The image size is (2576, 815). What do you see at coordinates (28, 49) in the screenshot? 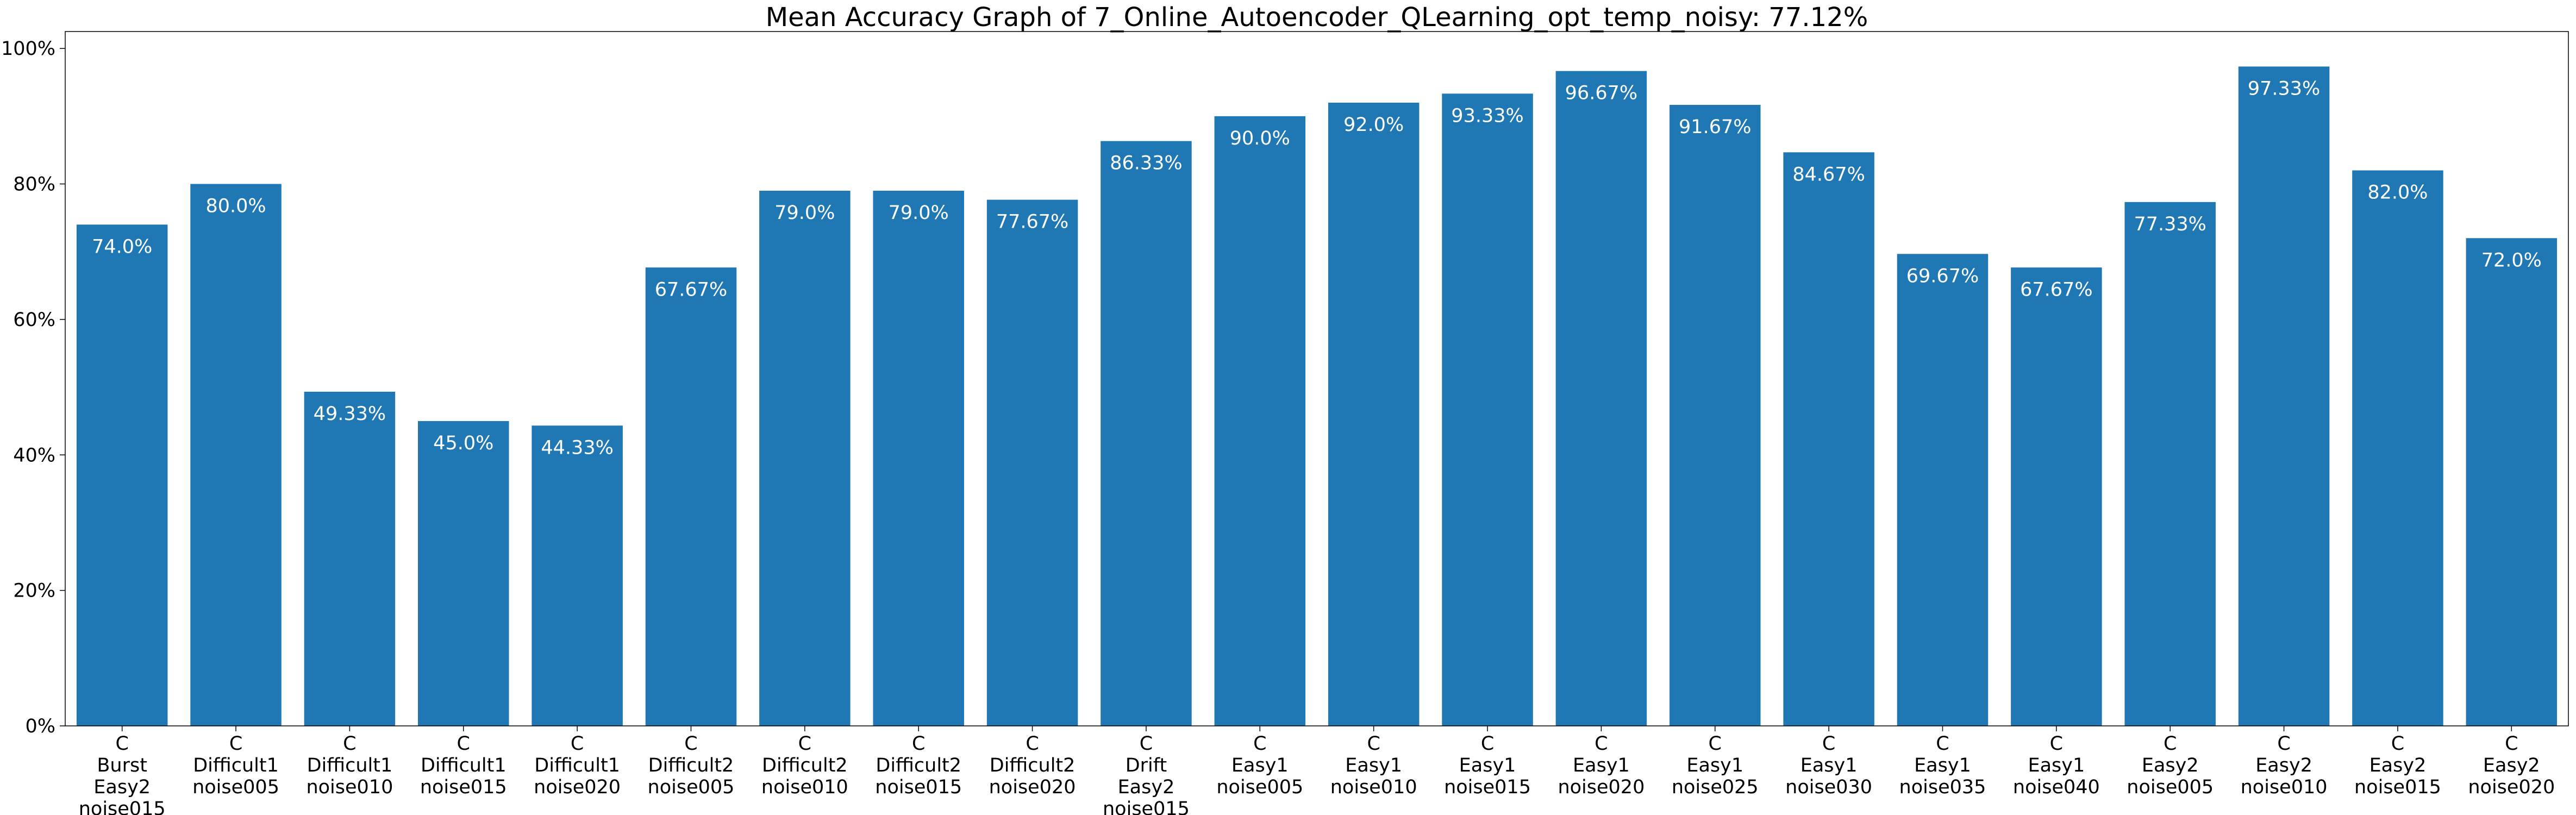
I see `y-tick-label-5: 100%` at bounding box center [28, 49].